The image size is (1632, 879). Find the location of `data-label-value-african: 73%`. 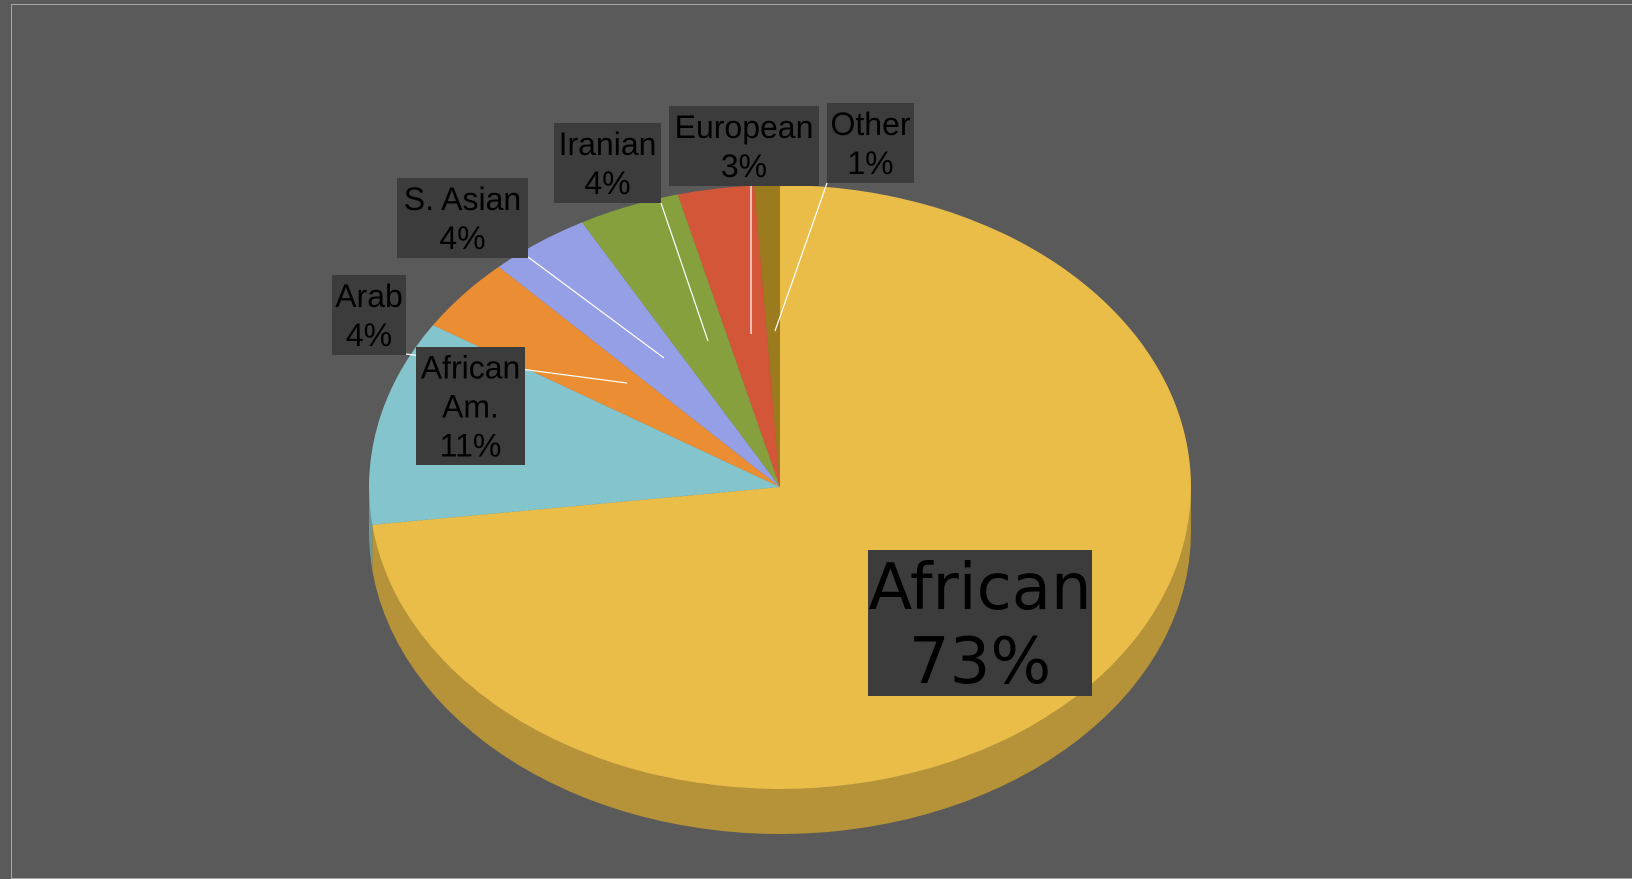

data-label-value-african: 73% is located at coordinates (980, 662).